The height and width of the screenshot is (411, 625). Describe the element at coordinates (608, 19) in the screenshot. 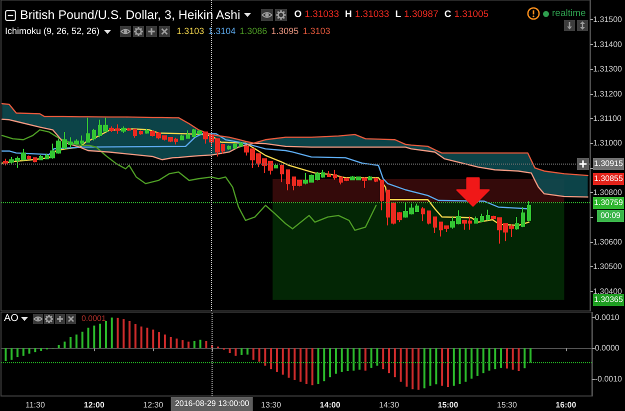

I see `y-tick-label: 1.31500` at that location.